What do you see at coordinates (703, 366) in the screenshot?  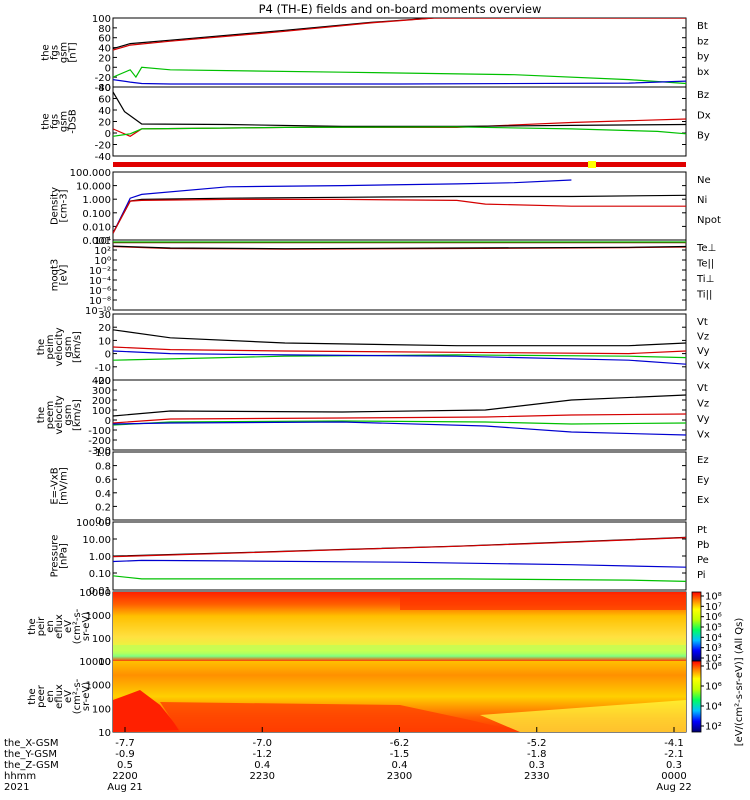 I see `legend-entry: Vx` at bounding box center [703, 366].